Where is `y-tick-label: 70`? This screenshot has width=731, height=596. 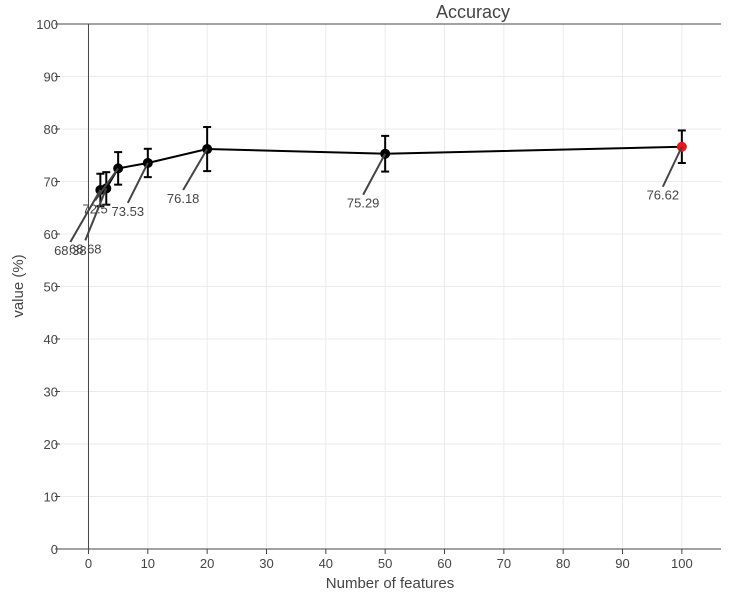
y-tick-label: 70 is located at coordinates (51, 182).